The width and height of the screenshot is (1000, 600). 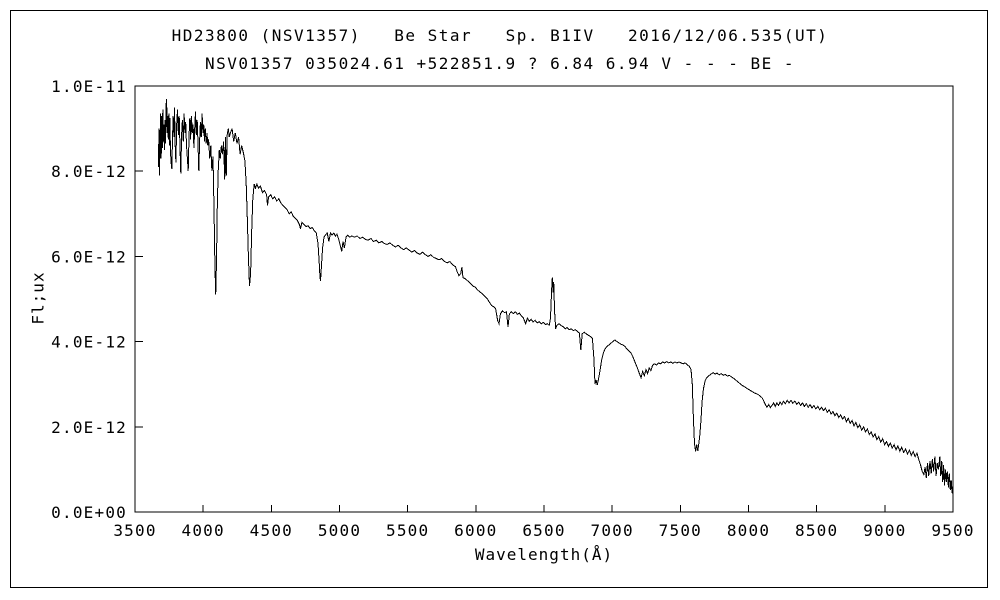 What do you see at coordinates (952, 530) in the screenshot?
I see `x-tick-label: 9500` at bounding box center [952, 530].